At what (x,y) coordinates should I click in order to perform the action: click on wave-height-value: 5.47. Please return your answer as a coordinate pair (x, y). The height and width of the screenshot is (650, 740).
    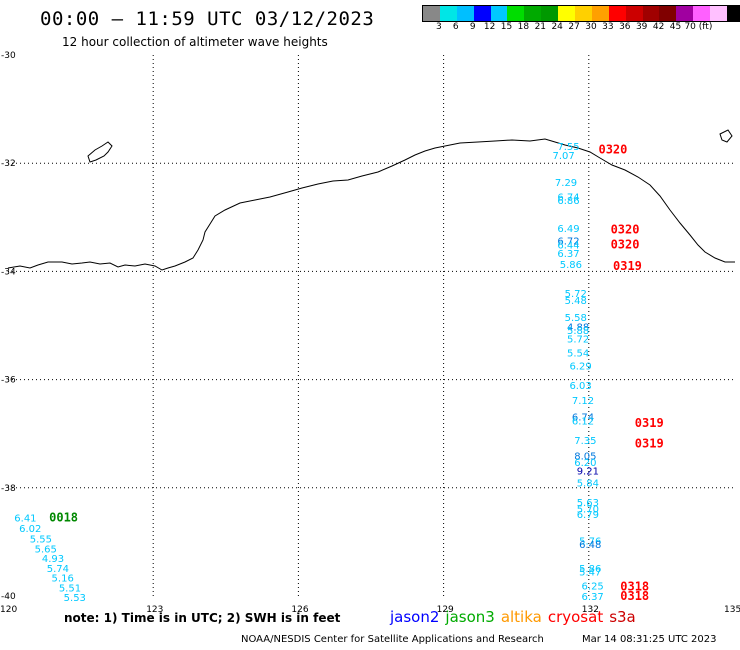
    Looking at the image, I should click on (590, 573).